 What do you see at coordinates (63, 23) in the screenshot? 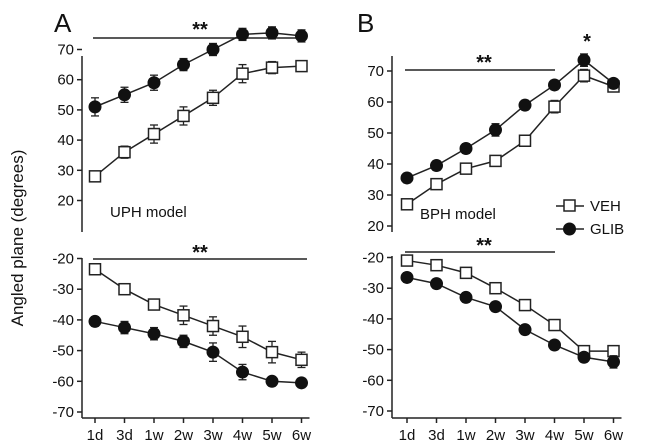
I see `panel-letter-a: A` at bounding box center [63, 23].